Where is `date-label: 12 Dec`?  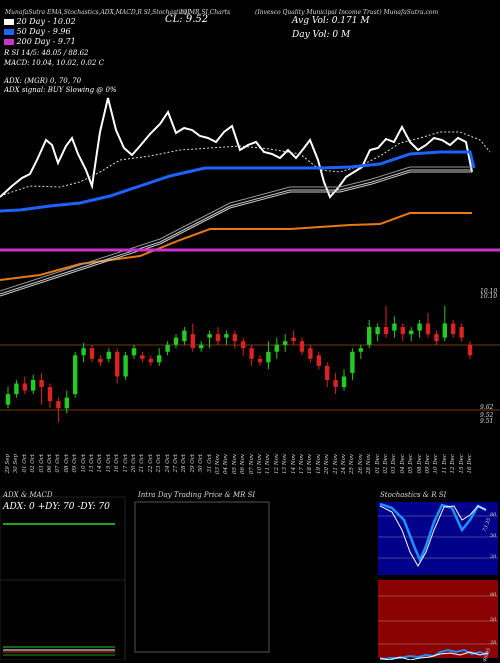
date-label: 12 Dec is located at coordinates (453, 464).